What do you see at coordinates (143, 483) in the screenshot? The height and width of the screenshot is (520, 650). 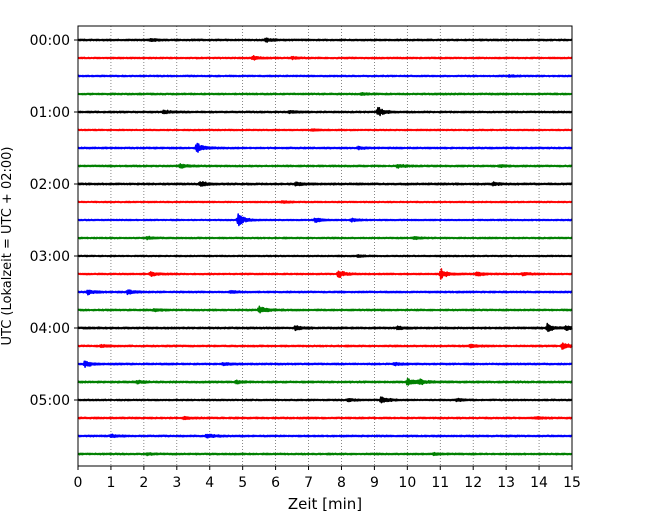 I see `x-tick-label: 2` at bounding box center [143, 483].